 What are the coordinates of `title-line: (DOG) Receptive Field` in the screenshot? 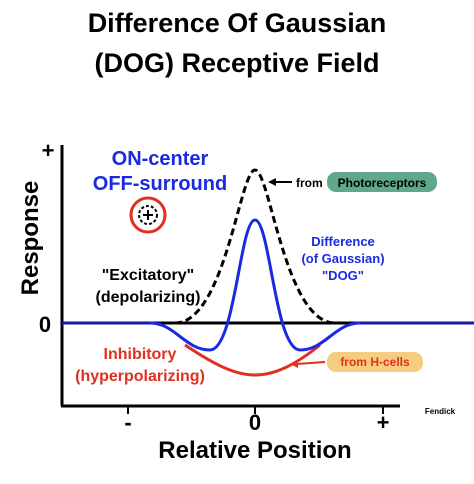 It's located at (236, 63).